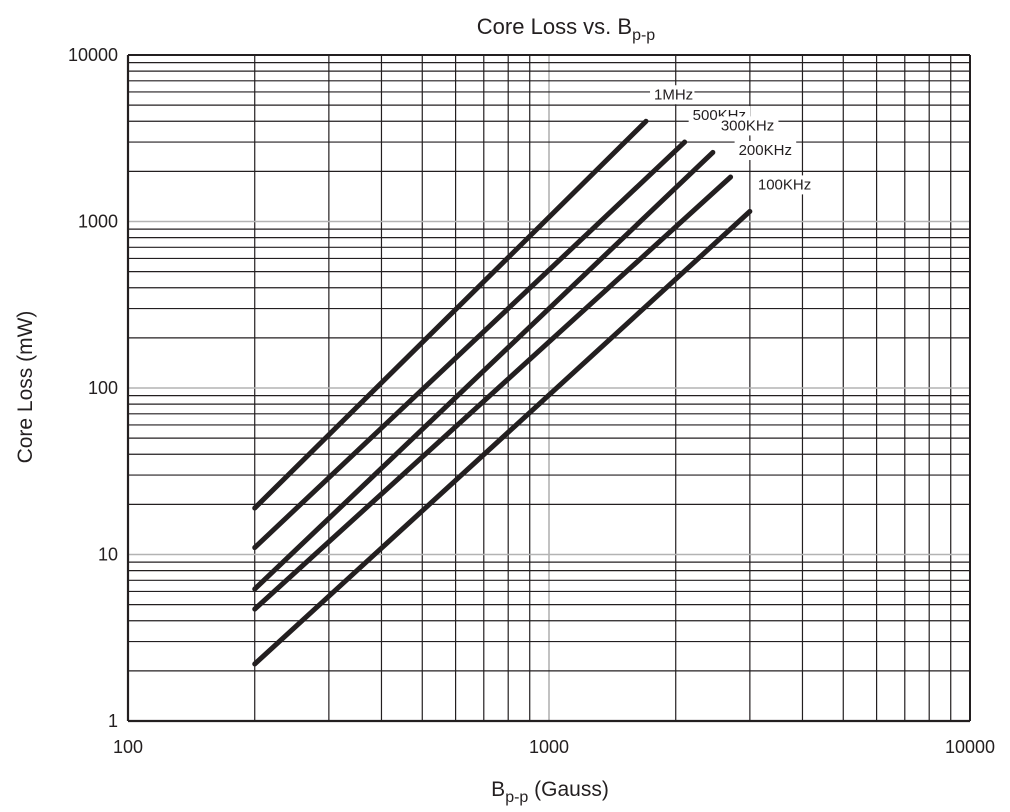 This screenshot has width=1010, height=812. What do you see at coordinates (568, 789) in the screenshot?
I see `x-axis-label-rest: (Gauss)` at bounding box center [568, 789].